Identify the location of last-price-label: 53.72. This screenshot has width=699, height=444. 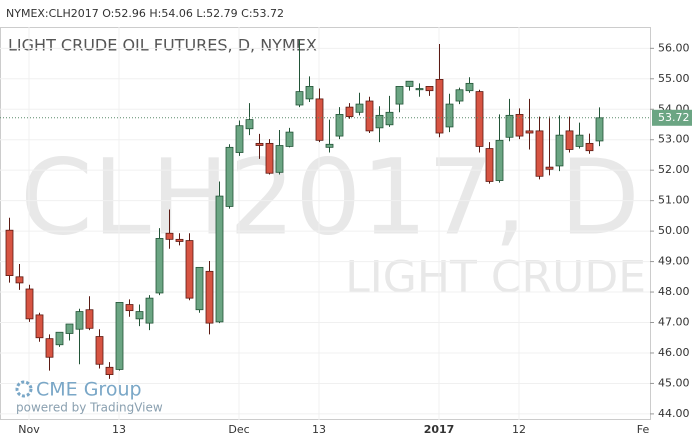
(674, 117).